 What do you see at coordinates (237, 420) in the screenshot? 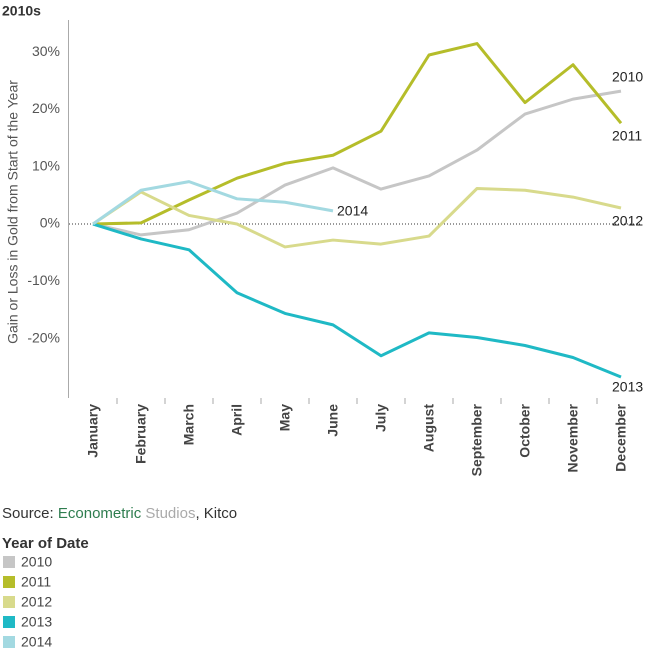
I see `x-tick-label: April` at bounding box center [237, 420].